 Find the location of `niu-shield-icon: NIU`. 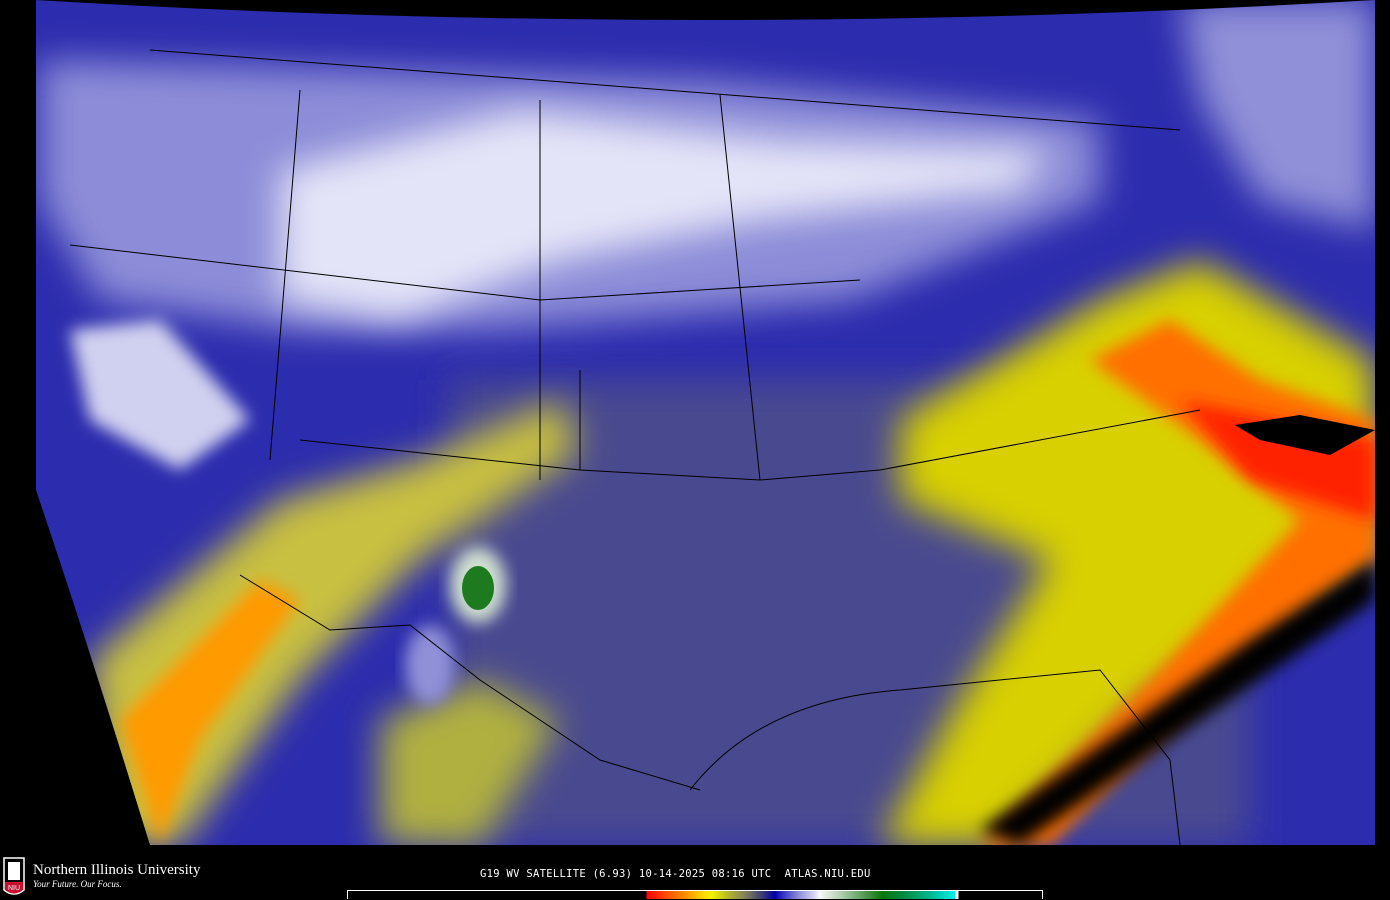

niu-shield-icon: NIU is located at coordinates (14, 876).